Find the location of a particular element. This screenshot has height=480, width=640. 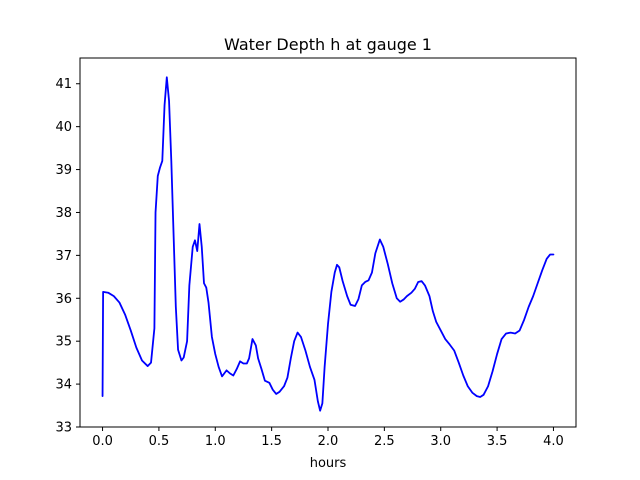

x-tick-label: 2.0 is located at coordinates (328, 441).